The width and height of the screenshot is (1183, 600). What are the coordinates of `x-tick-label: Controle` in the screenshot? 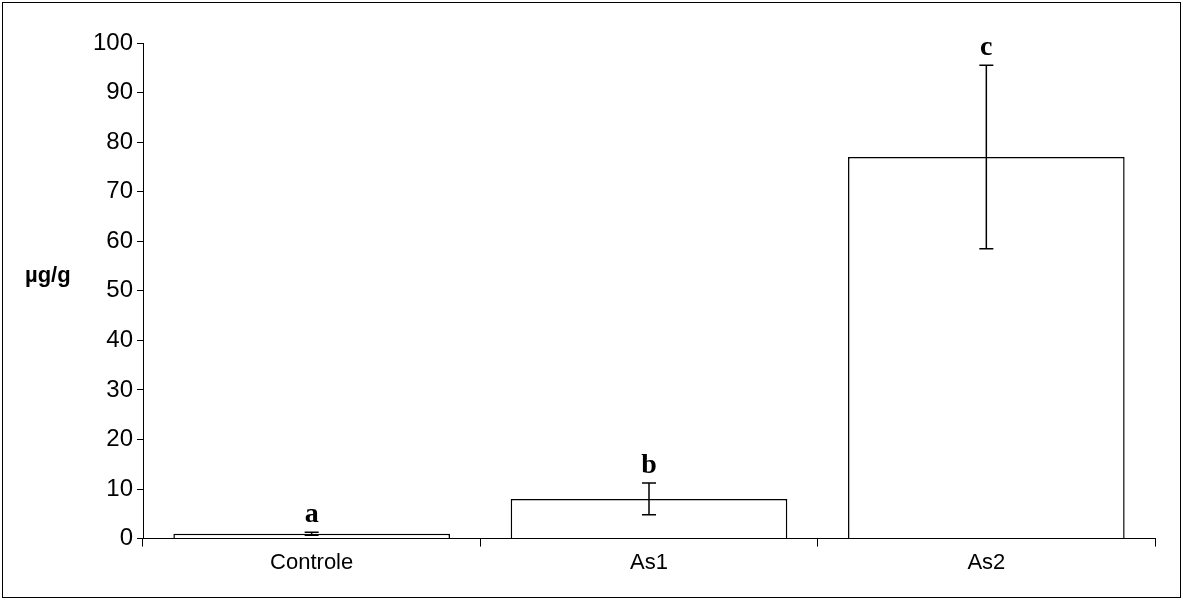 It's located at (312, 561).